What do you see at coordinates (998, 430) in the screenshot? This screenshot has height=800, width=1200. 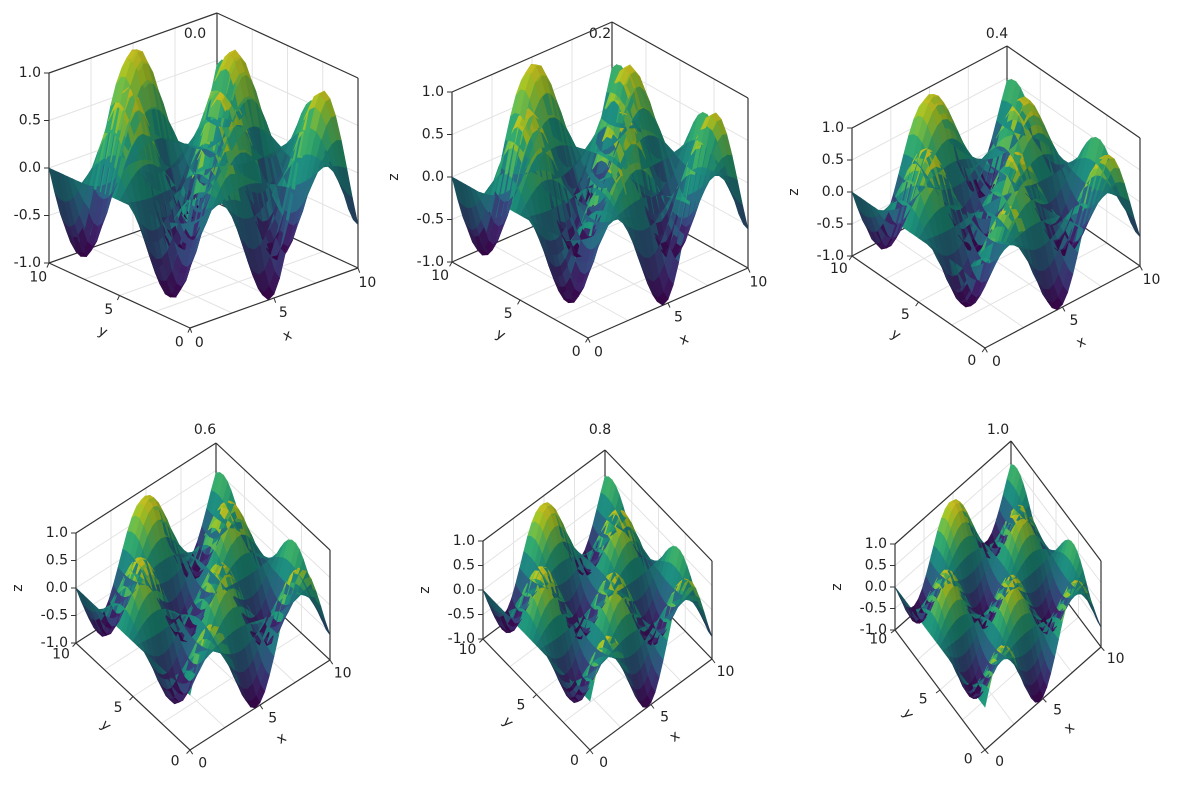 I see `subplot-title: 1.0` at bounding box center [998, 430].